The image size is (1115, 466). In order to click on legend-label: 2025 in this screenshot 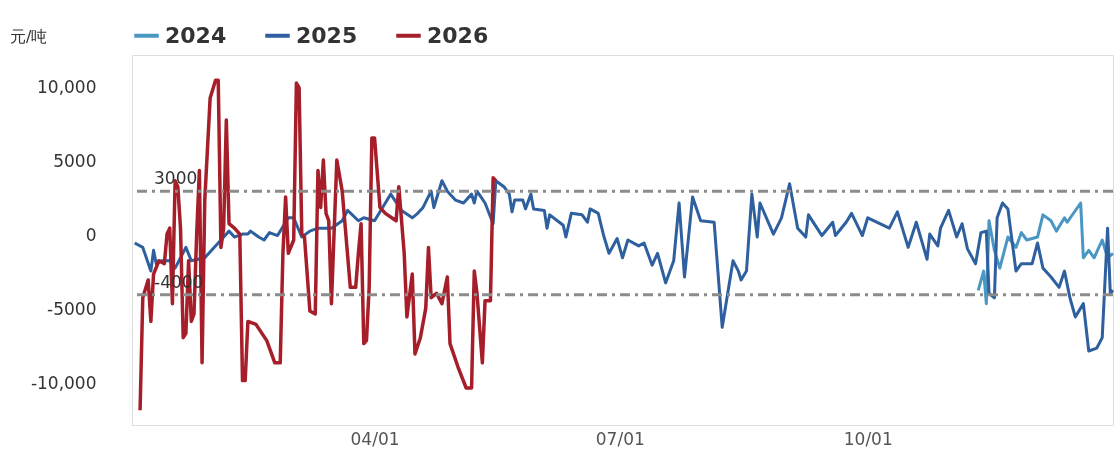, I will do `click(327, 35)`.